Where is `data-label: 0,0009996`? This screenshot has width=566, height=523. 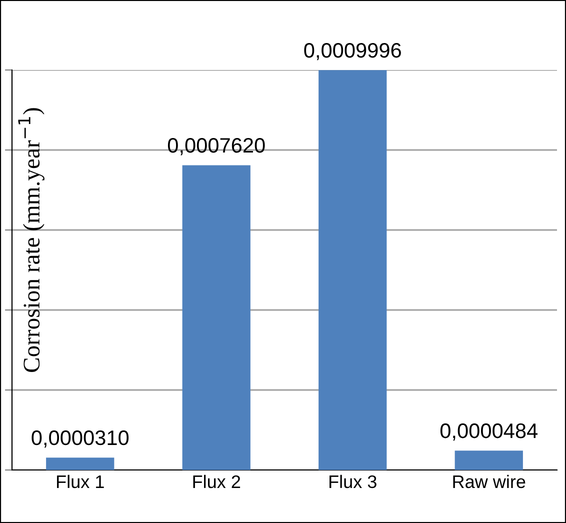
data-label: 0,0009996 is located at coordinates (352, 51).